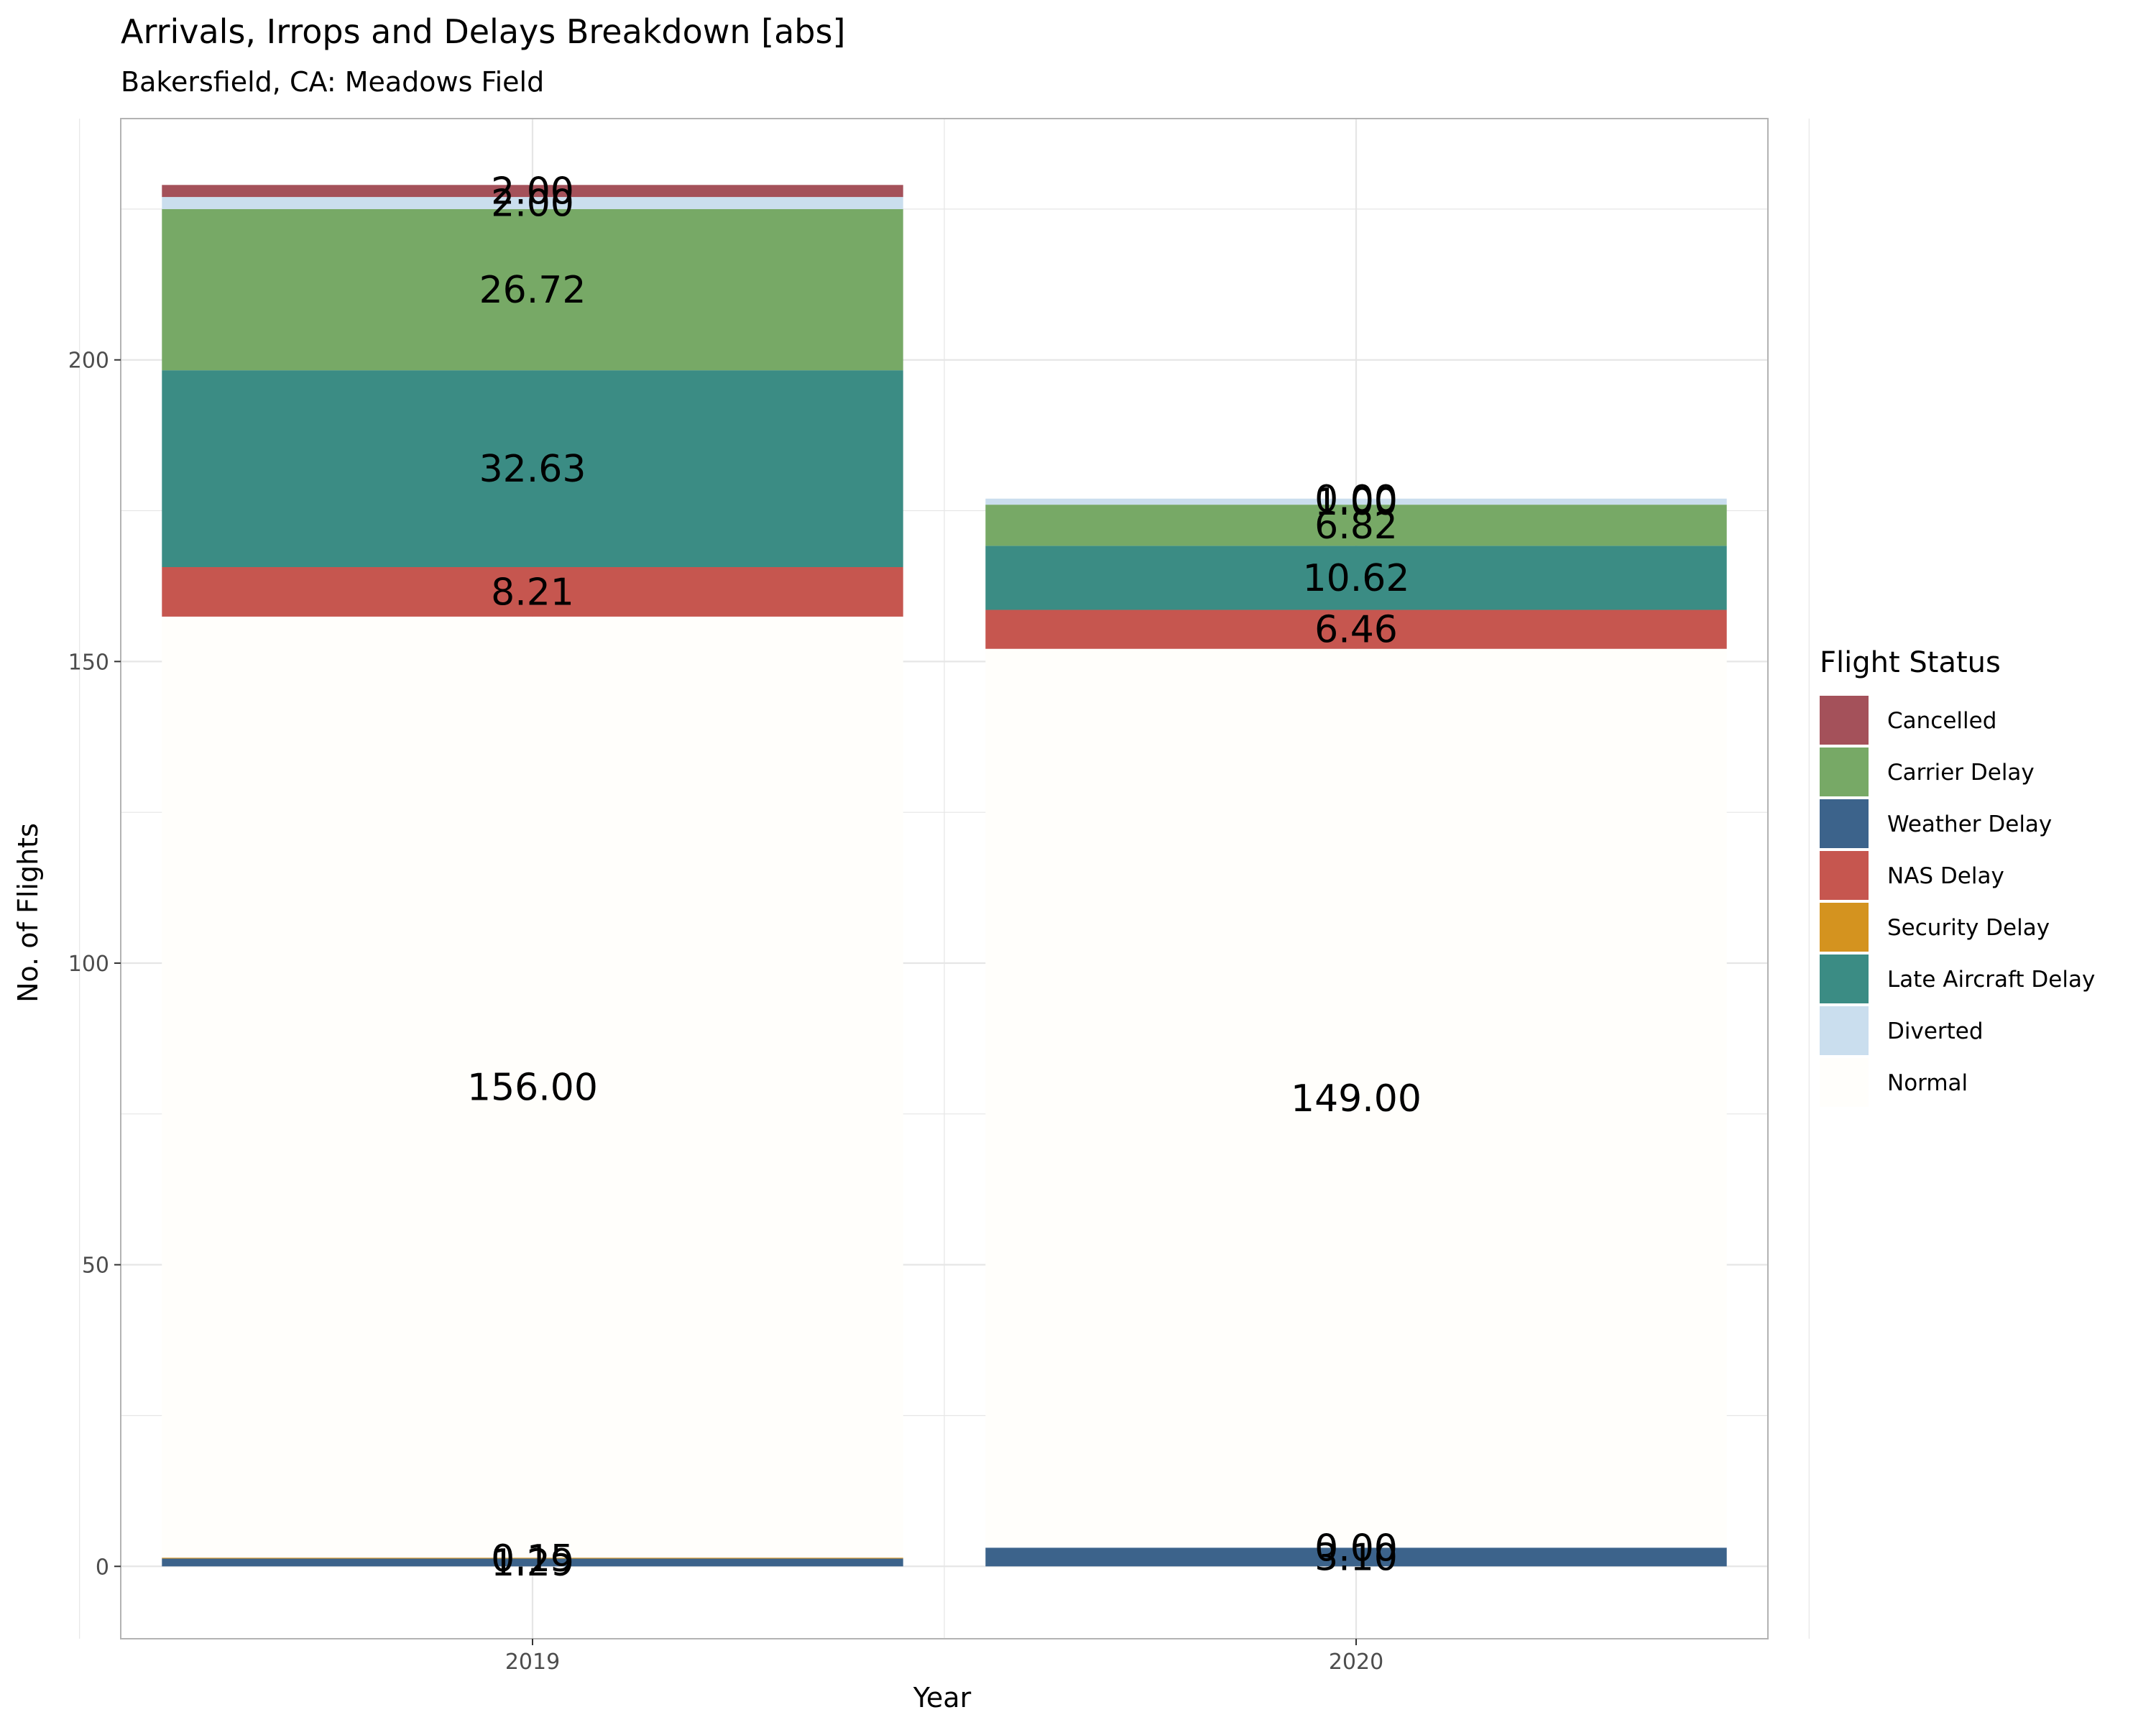  What do you see at coordinates (103, 1567) in the screenshot?
I see `y-tick-label: 0` at bounding box center [103, 1567].